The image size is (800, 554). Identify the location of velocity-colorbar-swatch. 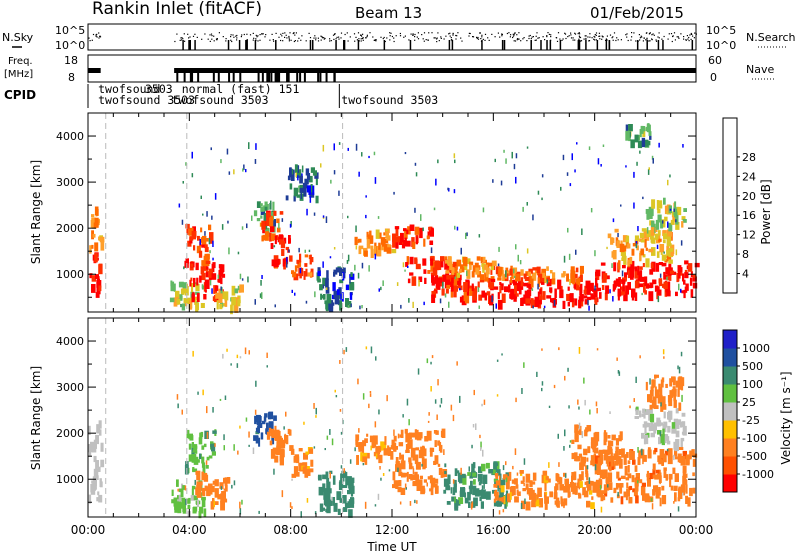
(730, 339).